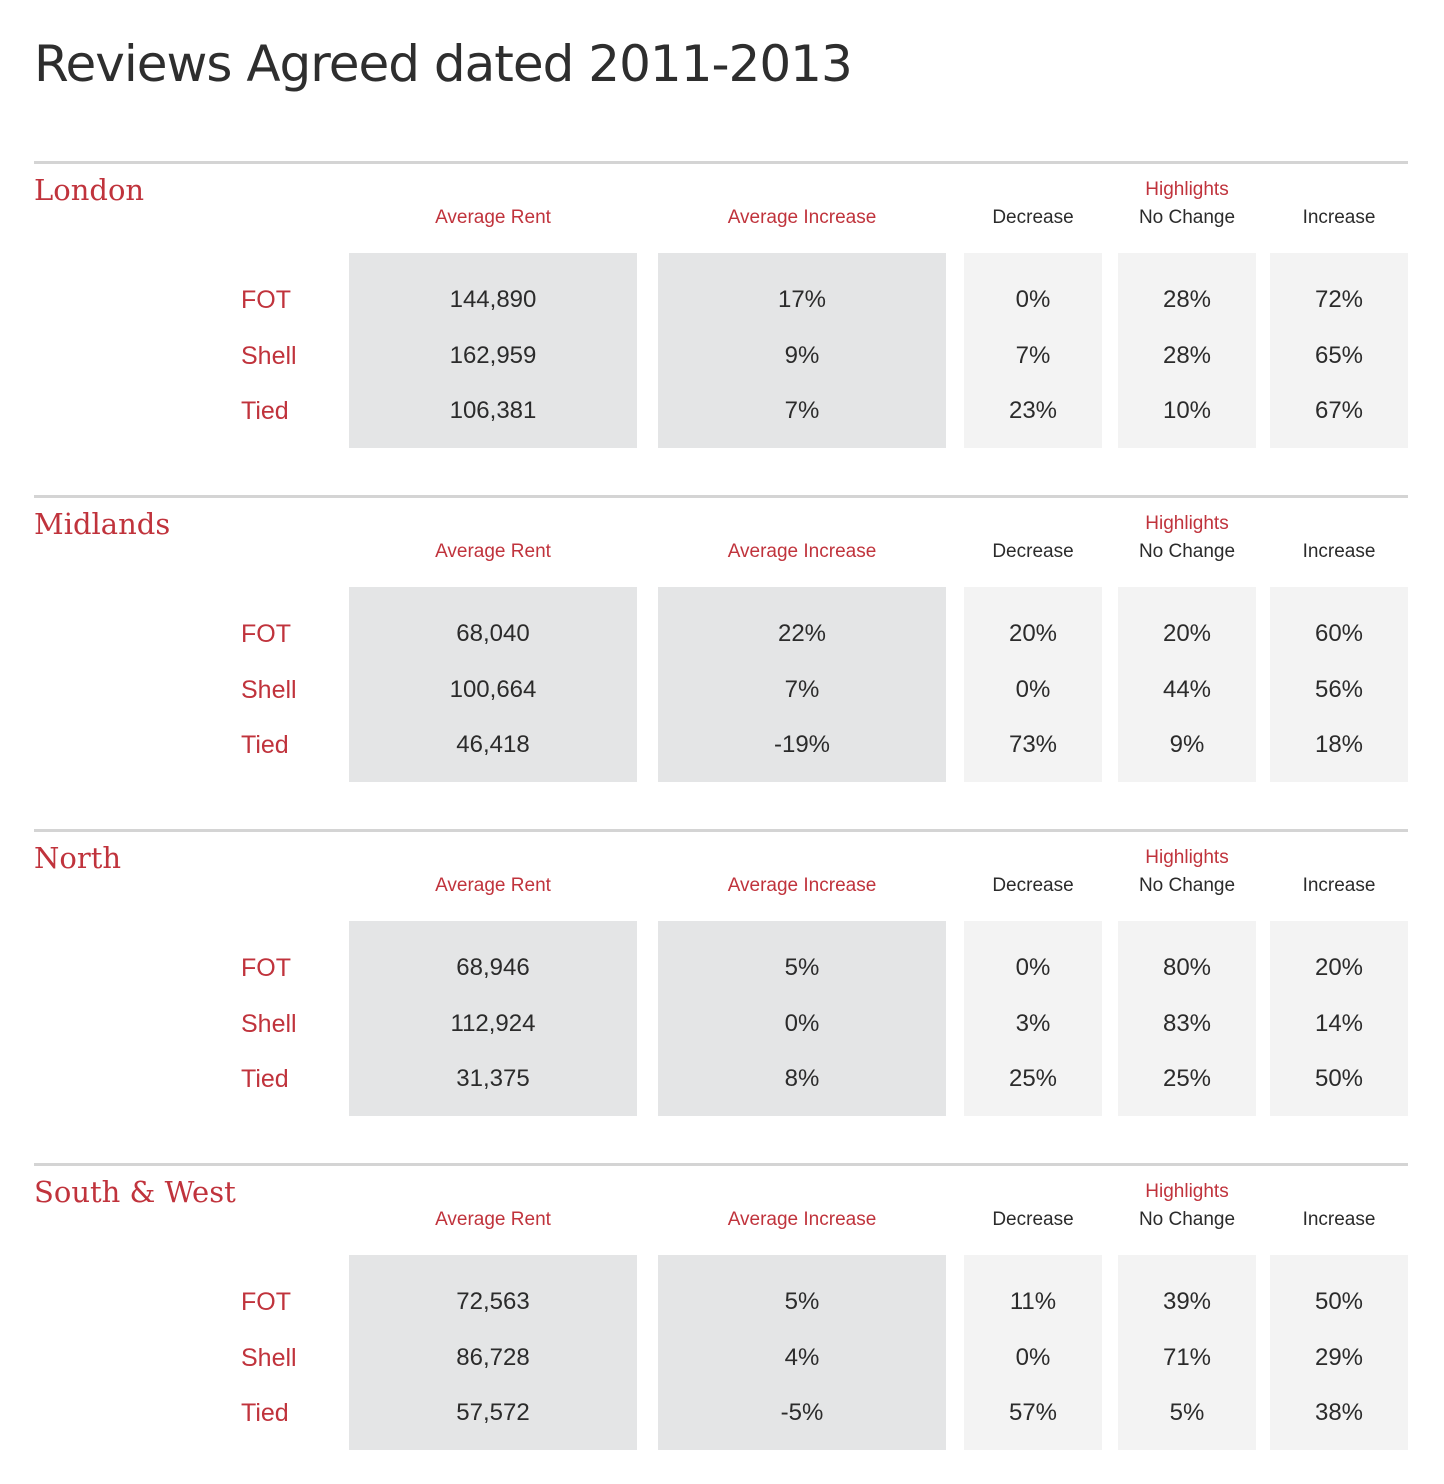  What do you see at coordinates (493, 1357) in the screenshot?
I see `cell-average-rent: 86,728` at bounding box center [493, 1357].